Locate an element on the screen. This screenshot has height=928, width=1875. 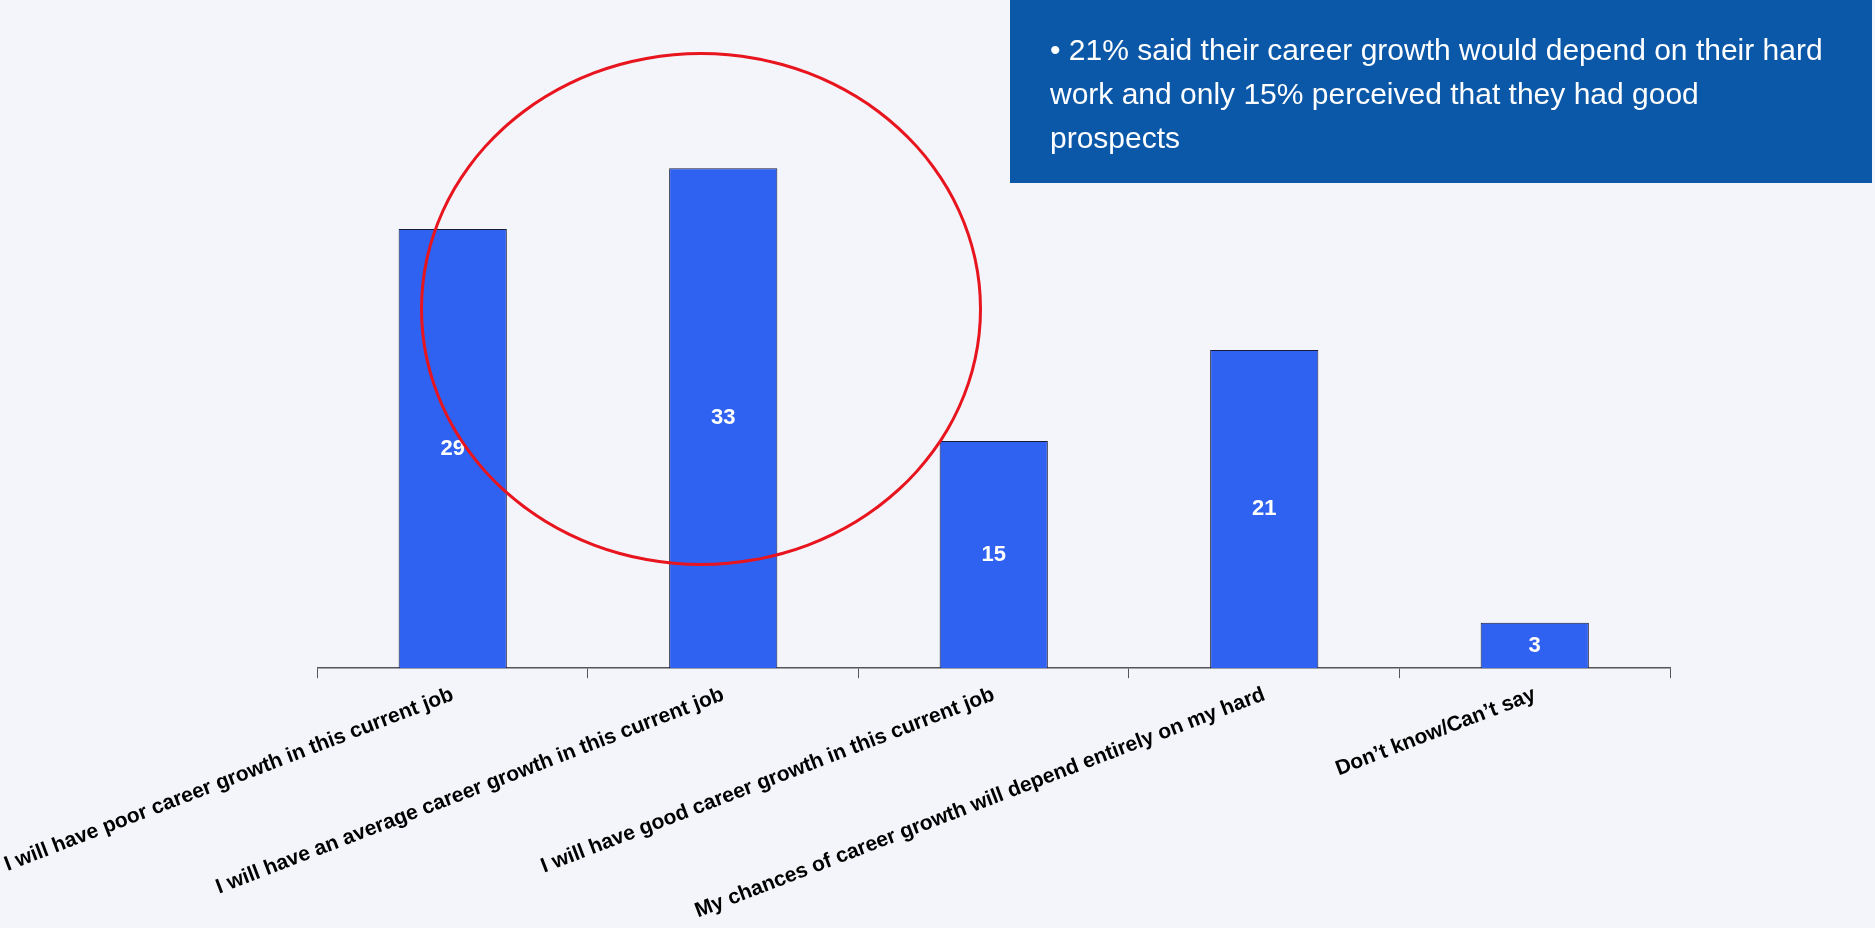
data-label: 29 is located at coordinates (452, 447).